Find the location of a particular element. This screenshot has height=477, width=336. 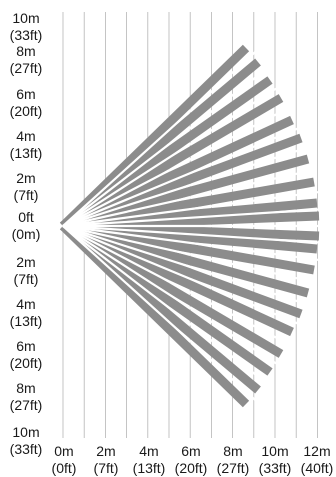

x-axis-label-secondary: (33ft) is located at coordinates (275, 468).